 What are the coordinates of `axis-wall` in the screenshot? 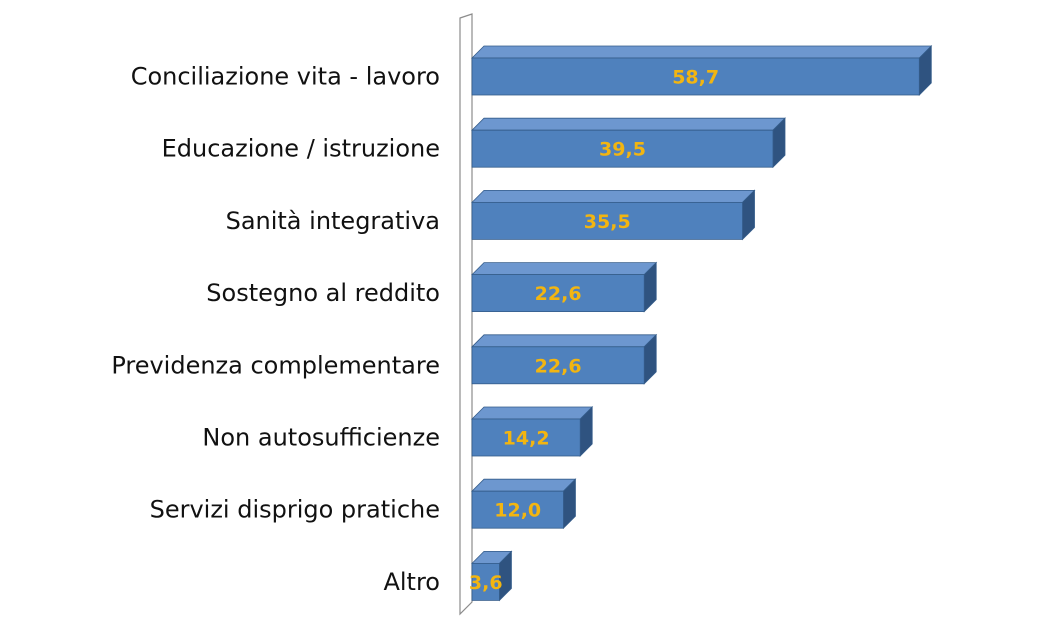 It's located at (466, 314).